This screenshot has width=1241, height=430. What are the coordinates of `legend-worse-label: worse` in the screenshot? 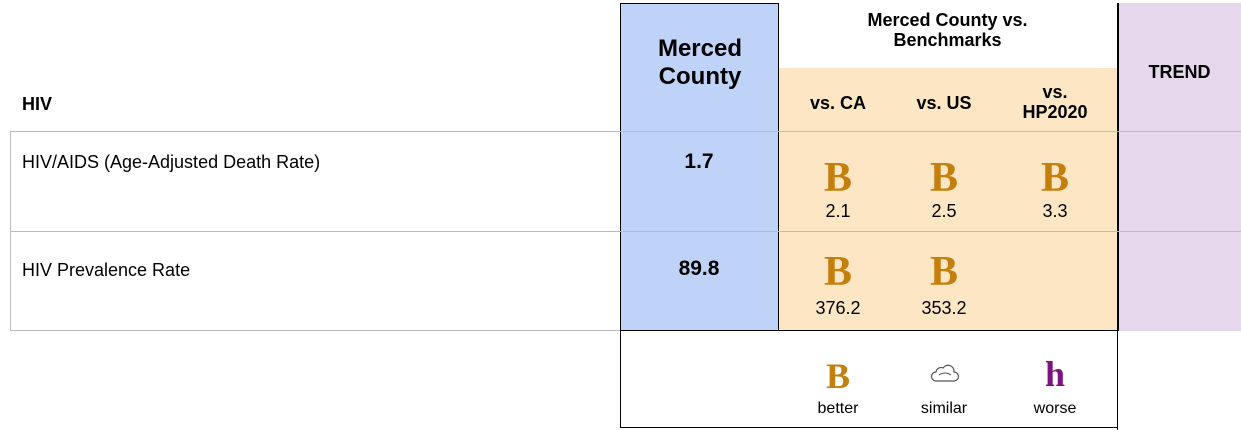 It's located at (1055, 408).